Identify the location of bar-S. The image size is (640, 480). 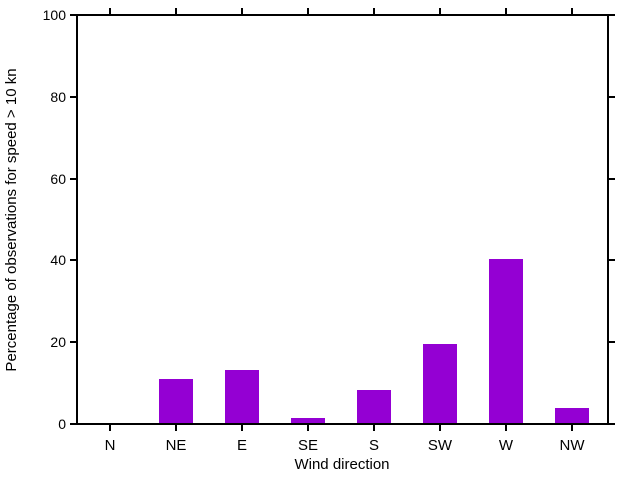
(374, 407).